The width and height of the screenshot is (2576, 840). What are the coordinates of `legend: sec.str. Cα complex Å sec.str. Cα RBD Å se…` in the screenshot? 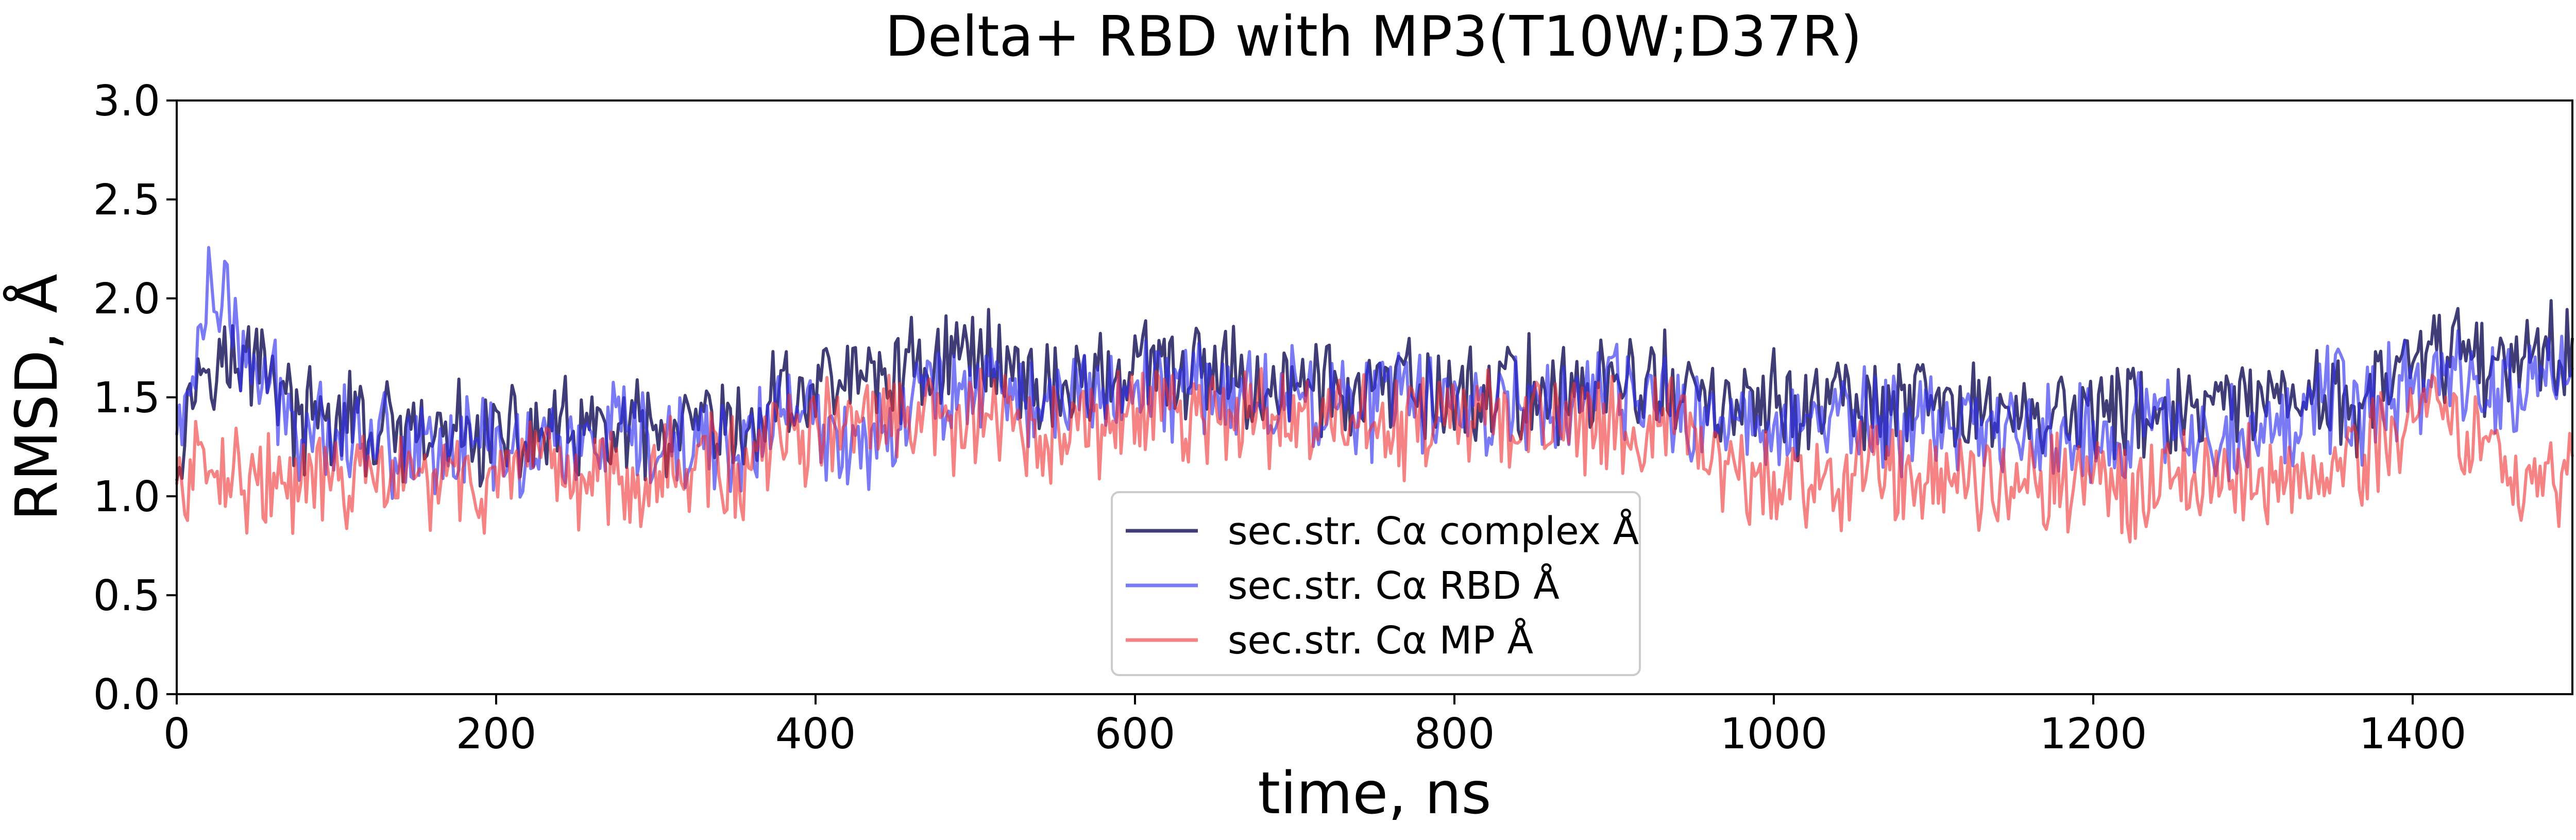 It's located at (1376, 583).